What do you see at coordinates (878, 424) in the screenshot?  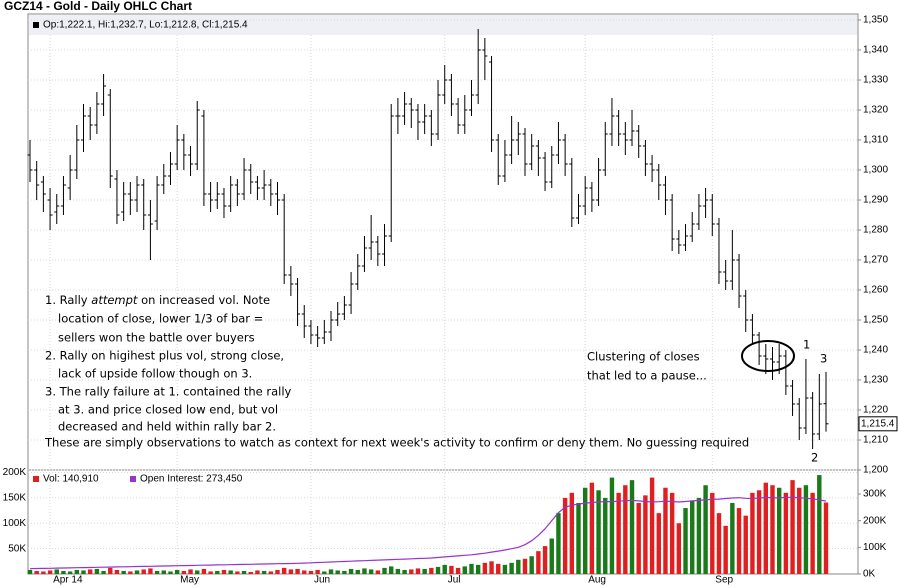 I see `last-price-box` at bounding box center [878, 424].